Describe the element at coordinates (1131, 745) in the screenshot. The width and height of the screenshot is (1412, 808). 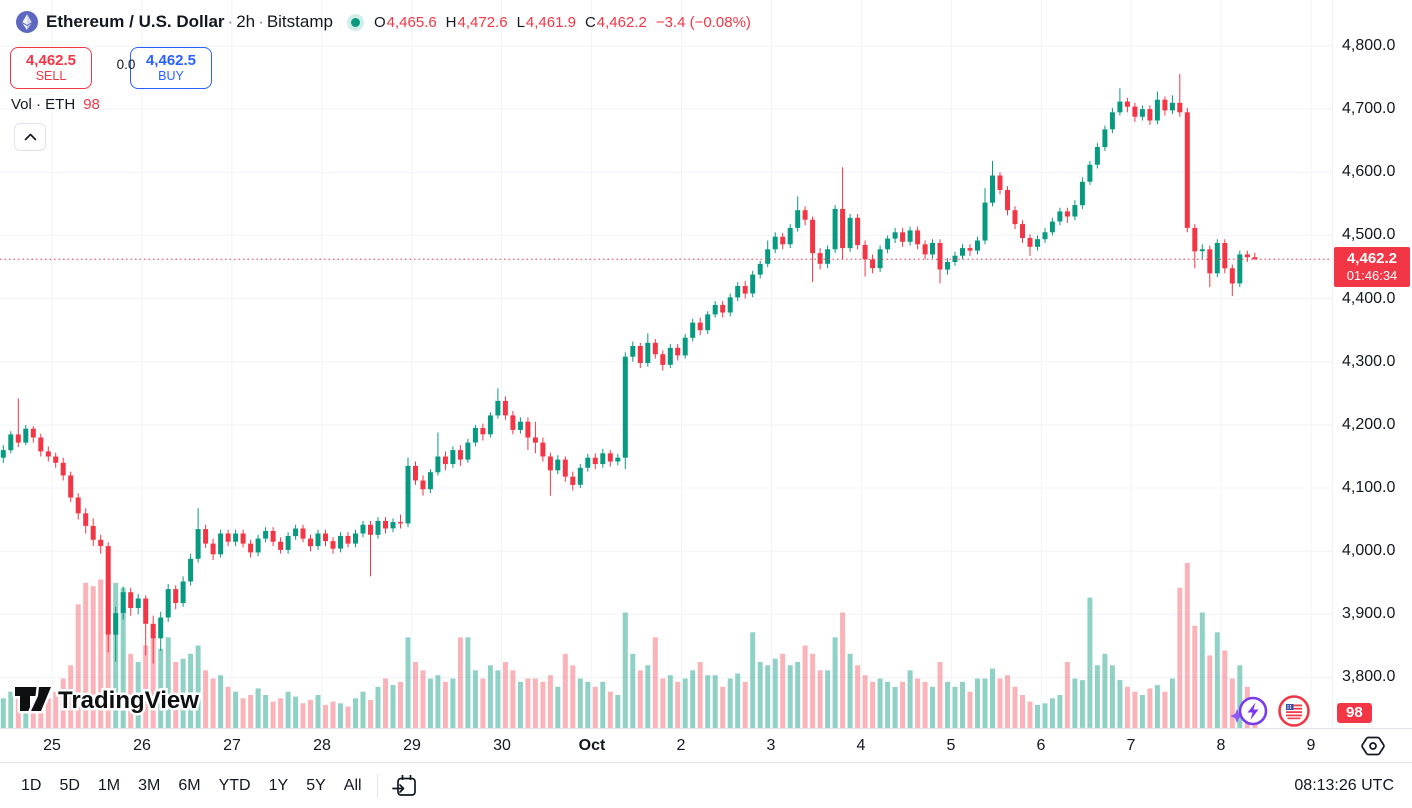
I see `time-axis-label: 7` at that location.